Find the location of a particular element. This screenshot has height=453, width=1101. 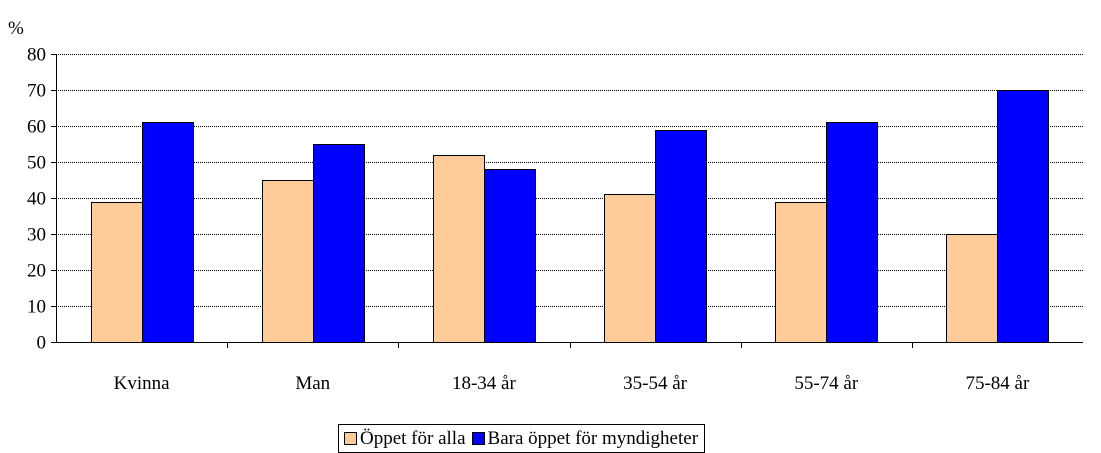

legend-item-series-1: Öppet för alla is located at coordinates (405, 439).